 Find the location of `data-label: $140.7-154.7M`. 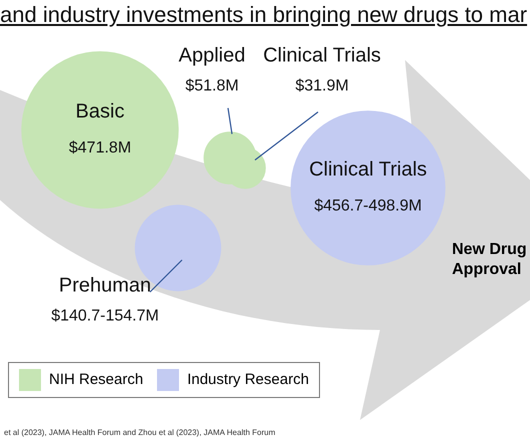

data-label: $140.7-154.7M is located at coordinates (105, 315).